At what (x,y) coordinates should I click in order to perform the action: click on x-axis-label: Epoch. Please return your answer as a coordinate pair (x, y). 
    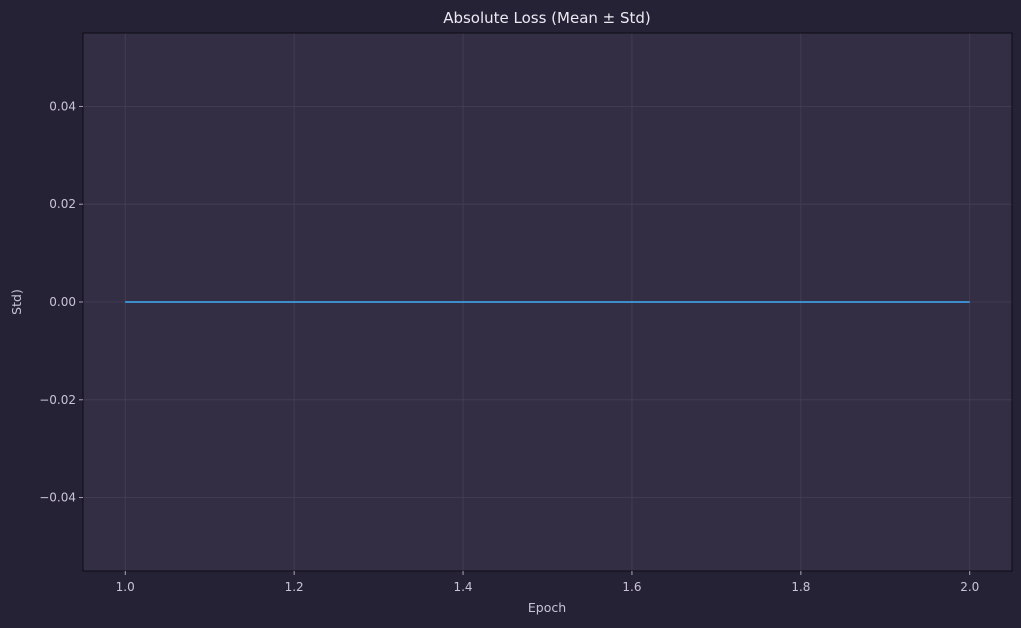
    Looking at the image, I should click on (547, 607).